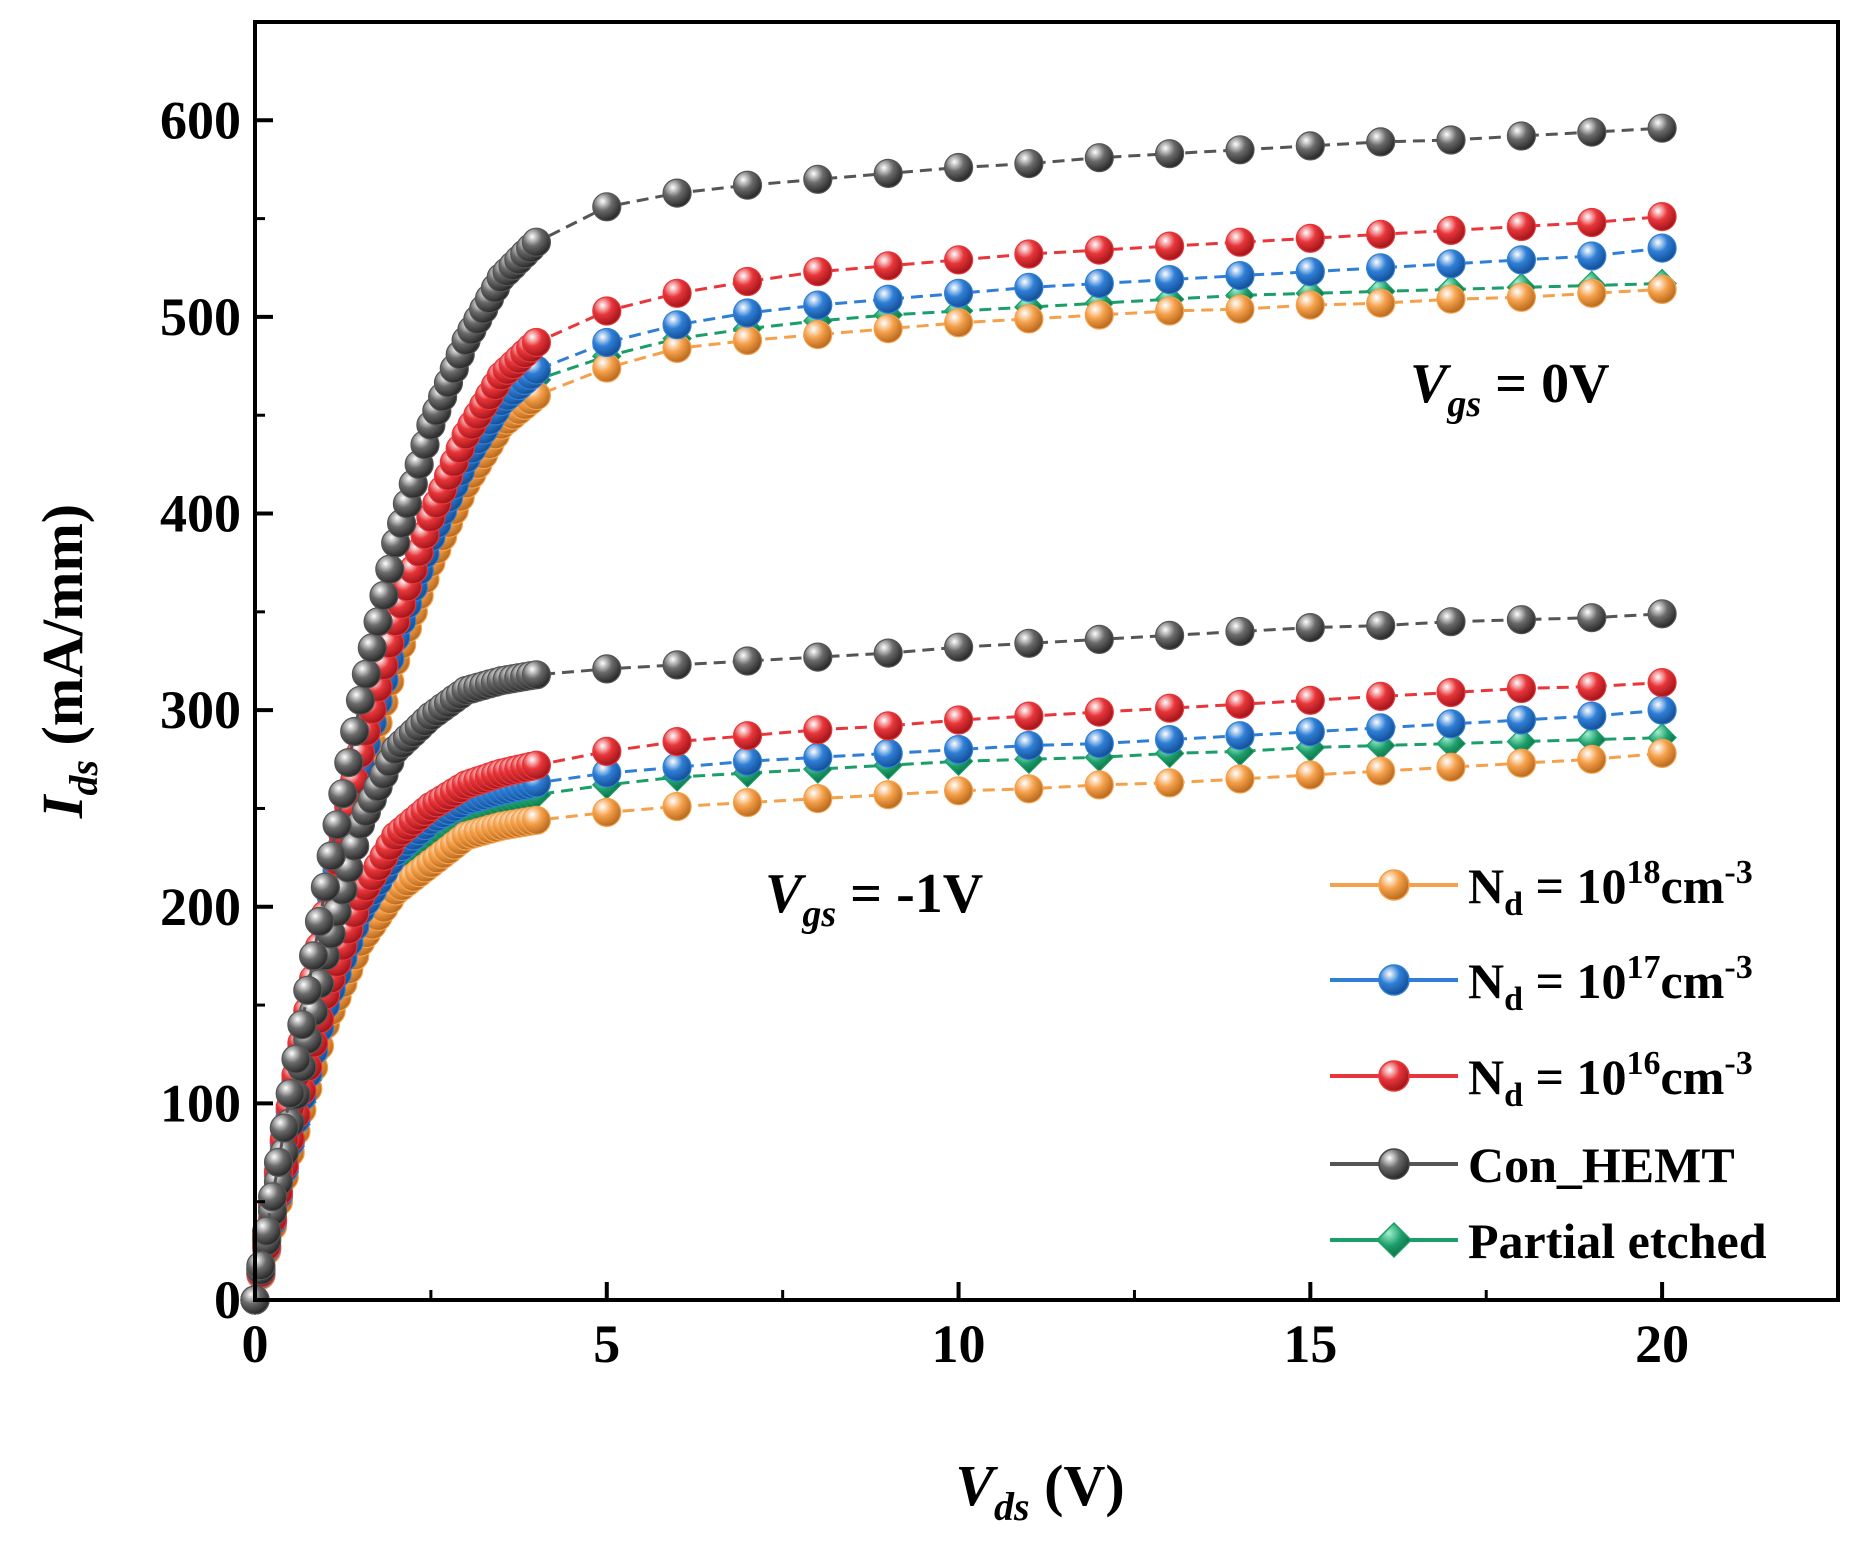  I want to click on x-label-unit: (V), so click(1077, 1485).